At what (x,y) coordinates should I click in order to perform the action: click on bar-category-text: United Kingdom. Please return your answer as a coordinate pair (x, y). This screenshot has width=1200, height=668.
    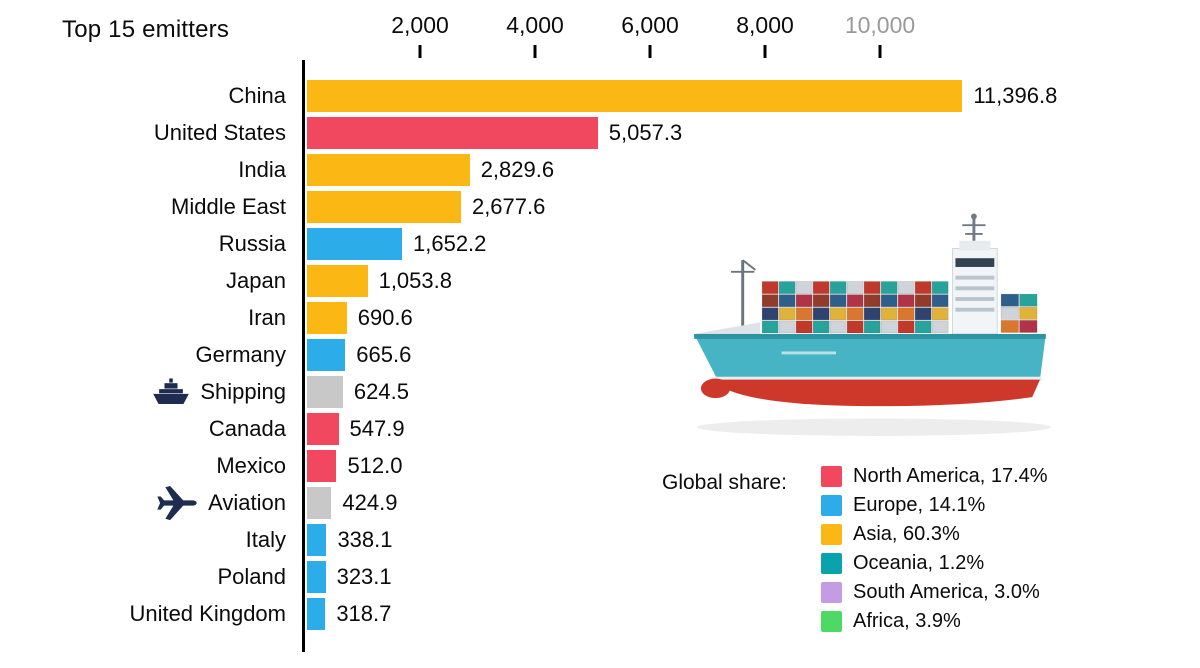
    Looking at the image, I should click on (207, 613).